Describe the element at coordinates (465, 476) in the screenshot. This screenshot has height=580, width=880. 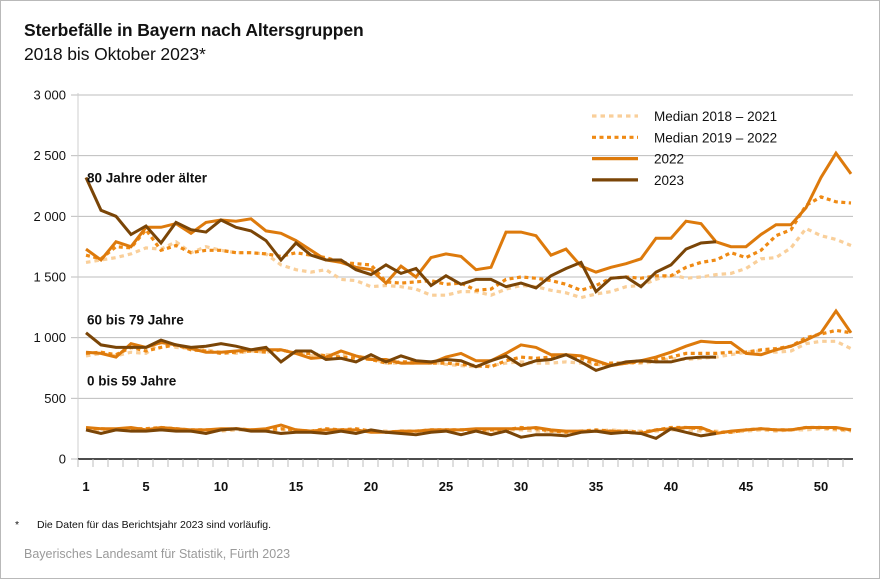
I see `x-axis: 1 5 10 15 20 25 30 35 40 45 50` at that location.